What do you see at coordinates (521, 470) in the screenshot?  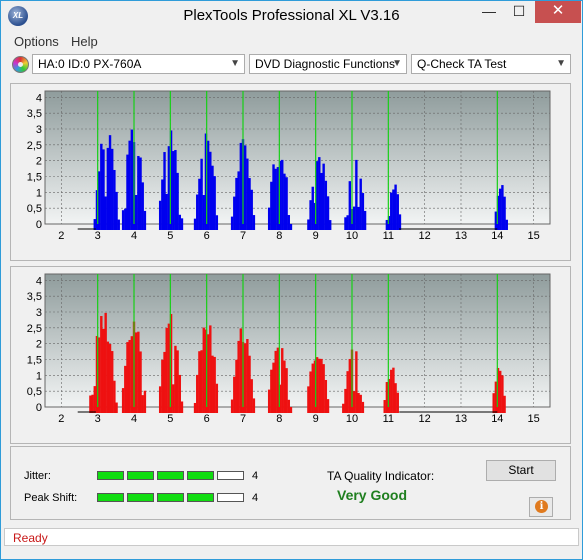 I see `start-button: Start` at bounding box center [521, 470].